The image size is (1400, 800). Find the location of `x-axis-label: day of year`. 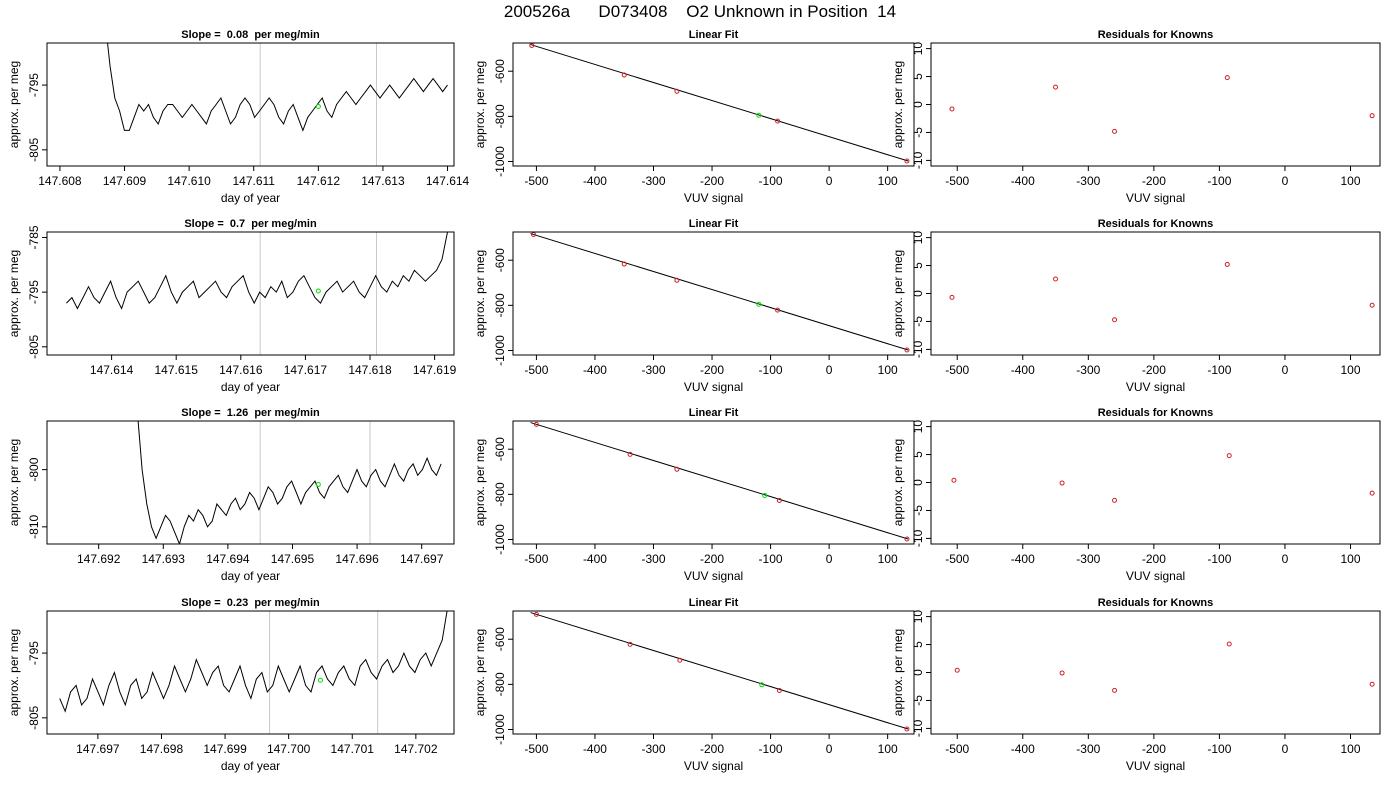

x-axis-label: day of year is located at coordinates (250, 198).